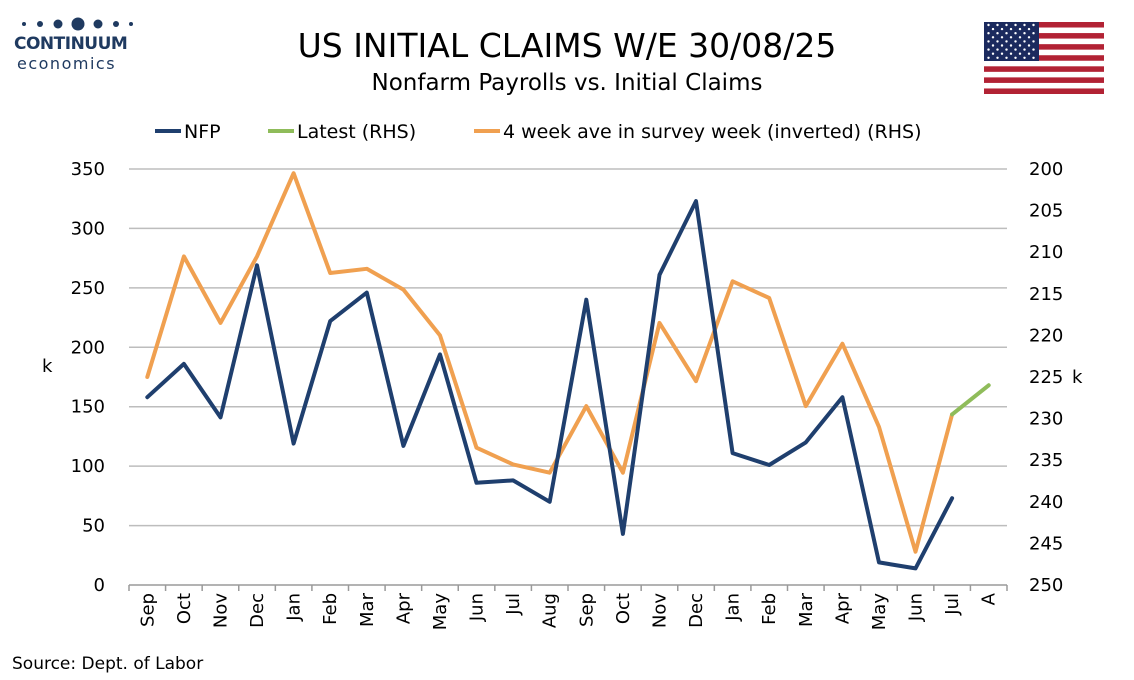 The height and width of the screenshot is (680, 1134). I want to click on left-tick-label: 300, so click(88, 228).